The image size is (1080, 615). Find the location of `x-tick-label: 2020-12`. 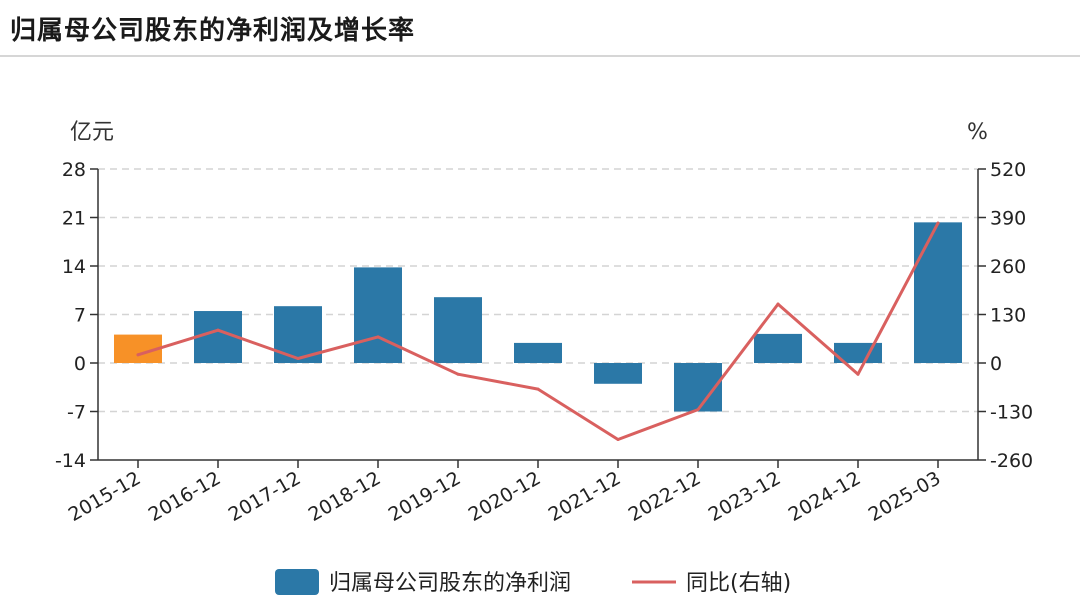

x-tick-label: 2020-12 is located at coordinates (505, 496).